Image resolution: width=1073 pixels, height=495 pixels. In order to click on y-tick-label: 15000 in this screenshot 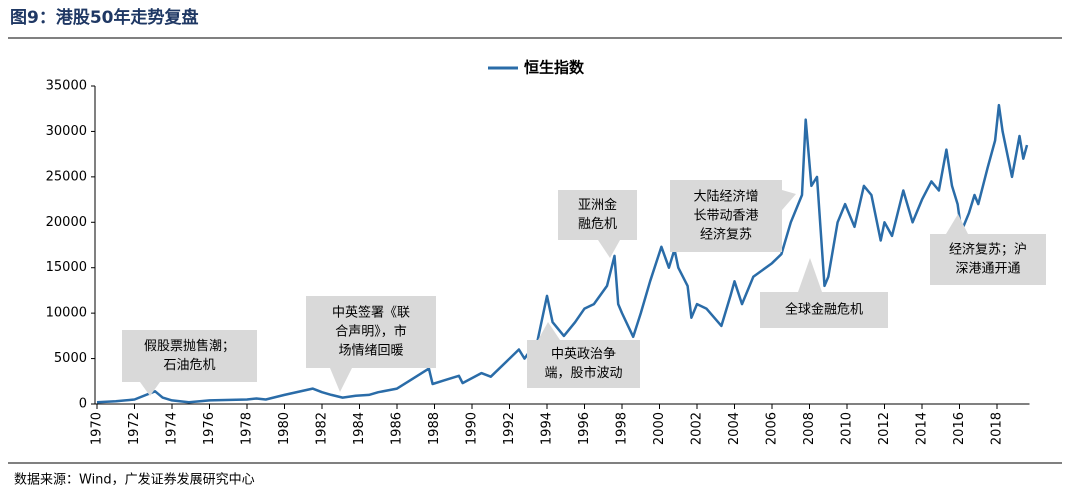, I will do `click(66, 267)`.